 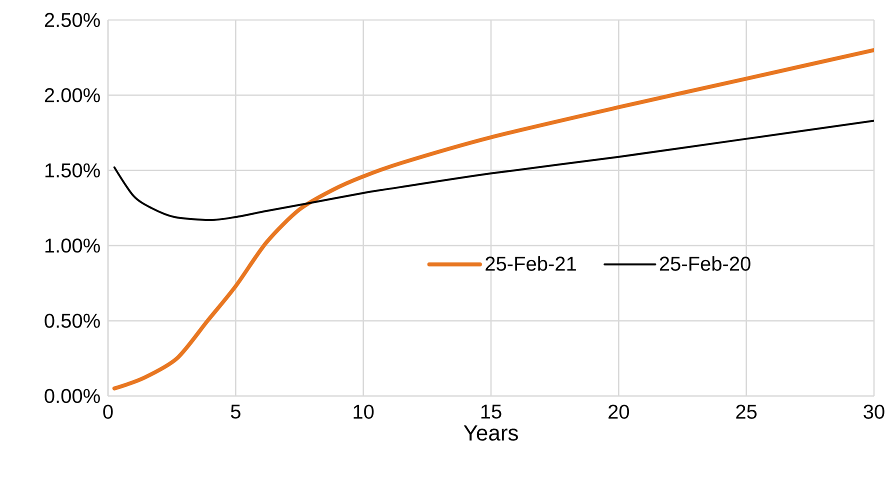 What do you see at coordinates (705, 263) in the screenshot?
I see `legend-label: 25-Feb-20` at bounding box center [705, 263].